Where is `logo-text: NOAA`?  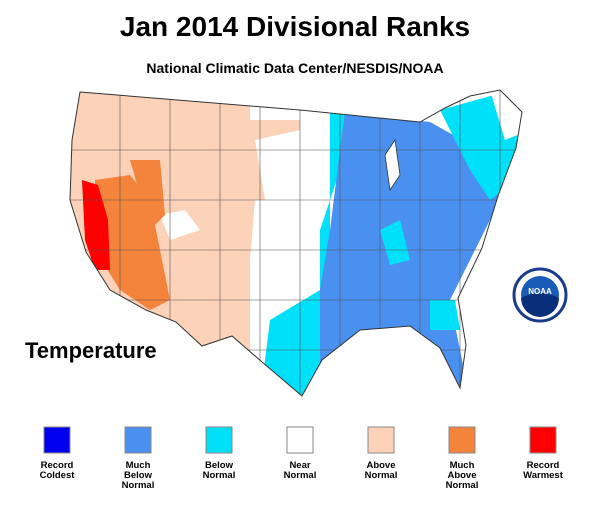 logo-text: NOAA is located at coordinates (540, 291).